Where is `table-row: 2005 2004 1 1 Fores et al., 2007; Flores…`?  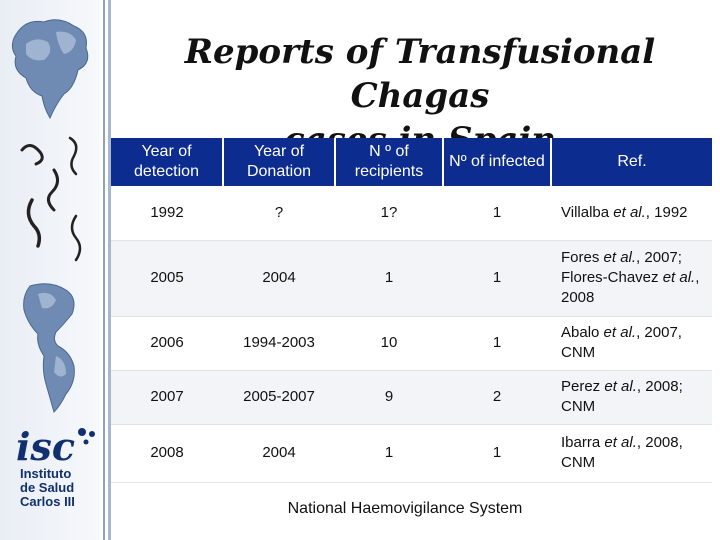 table-row: 2005 2004 1 1 Fores et al., 2007; Flores… is located at coordinates (411, 278).